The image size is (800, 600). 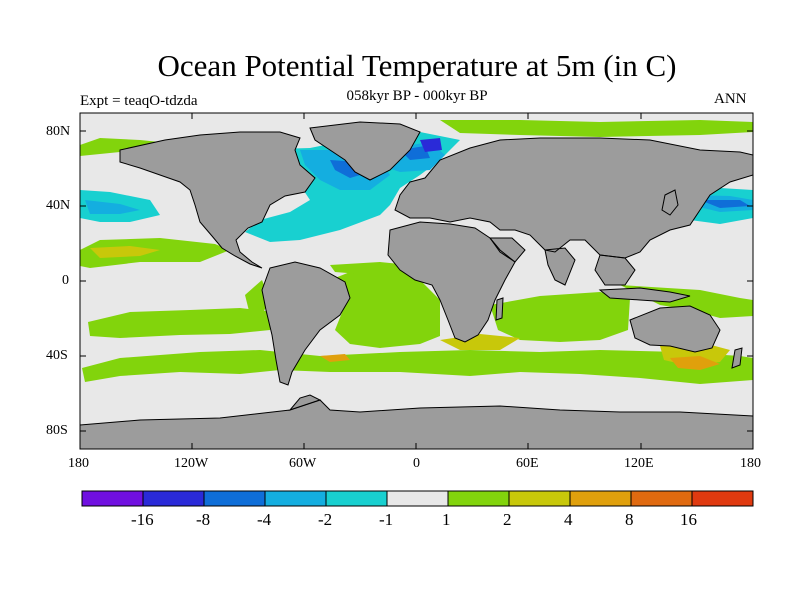 I want to click on india, so click(x=560, y=266).